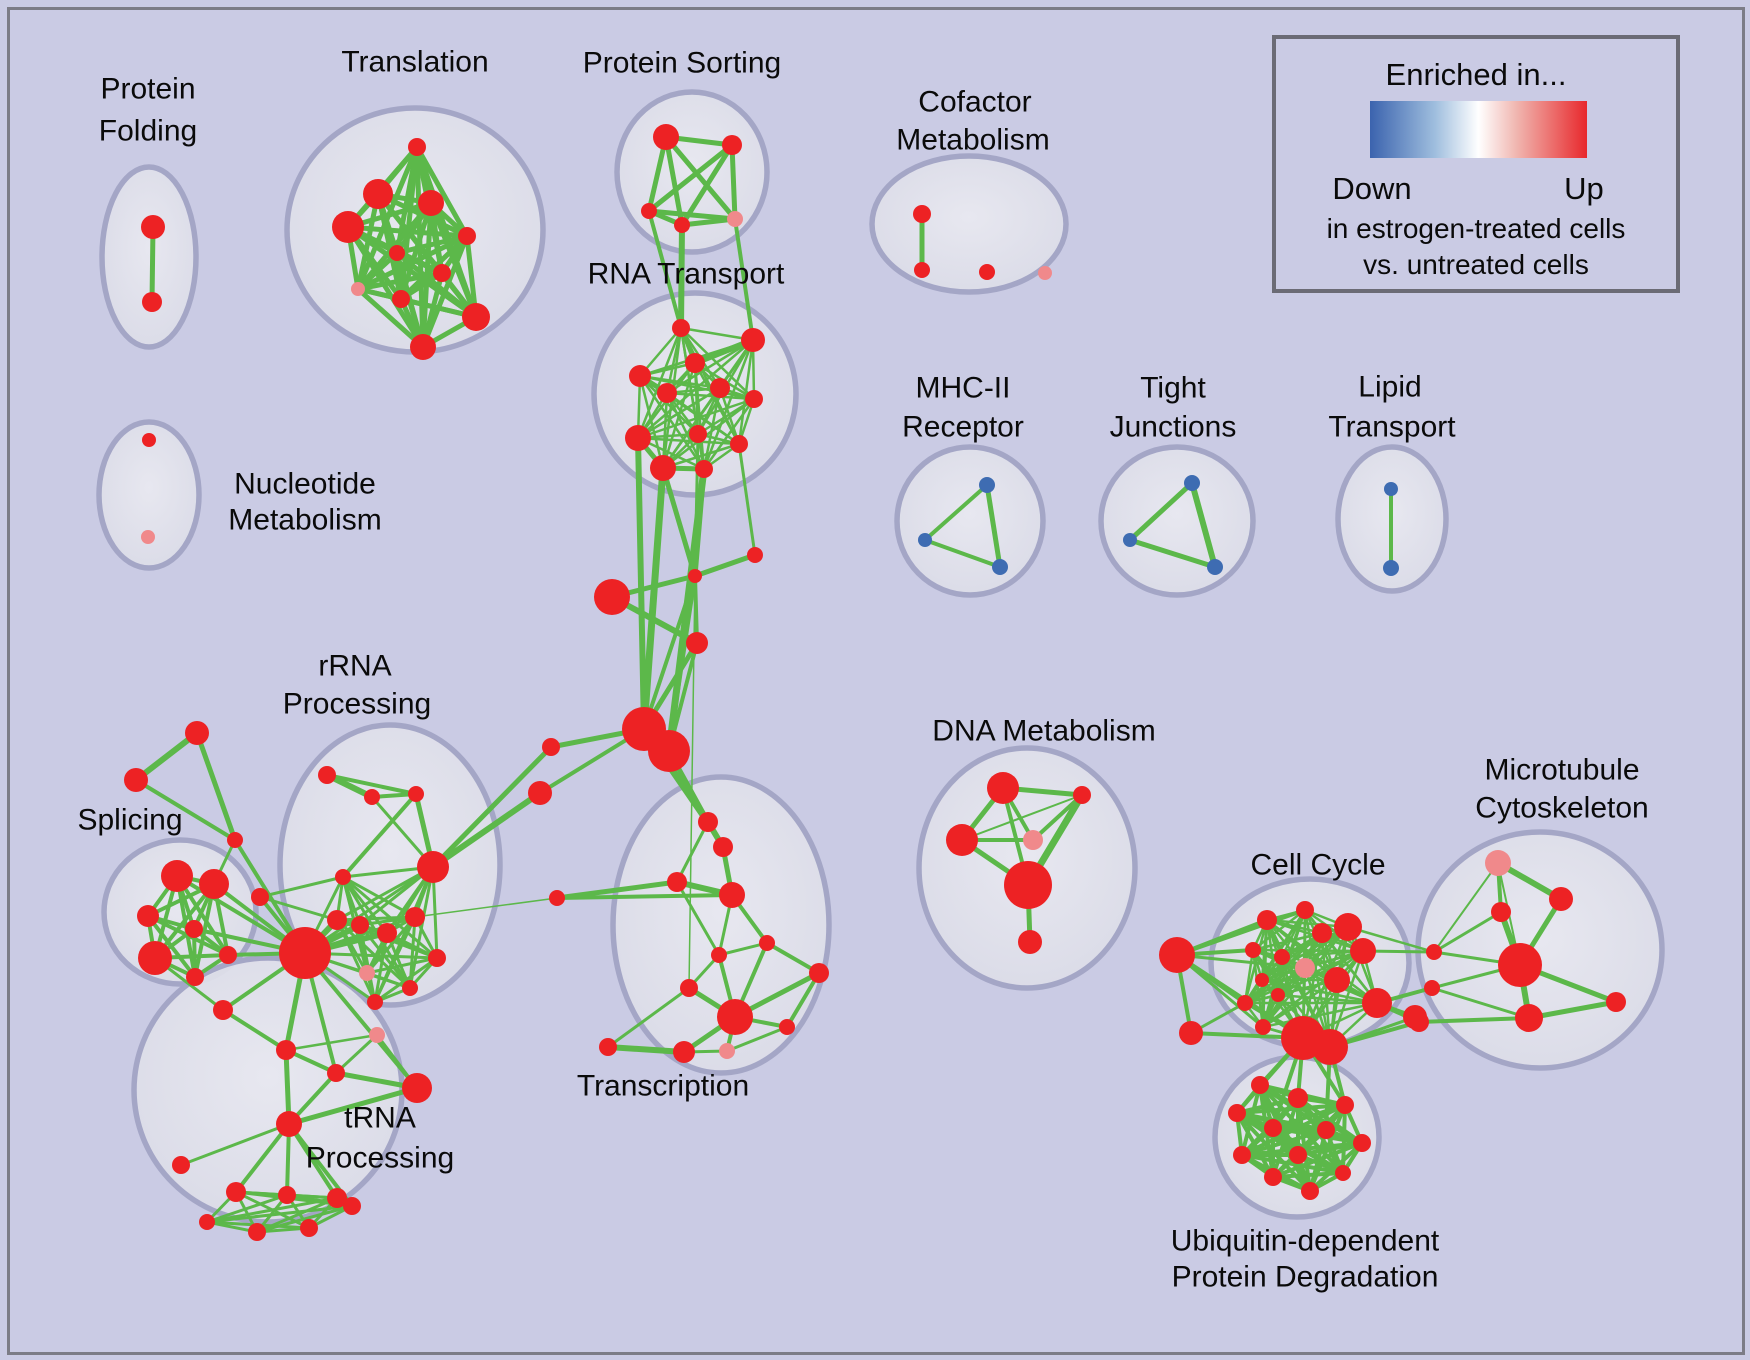  I want to click on cluster-label-rna-transport: RNA Transport, so click(686, 274).